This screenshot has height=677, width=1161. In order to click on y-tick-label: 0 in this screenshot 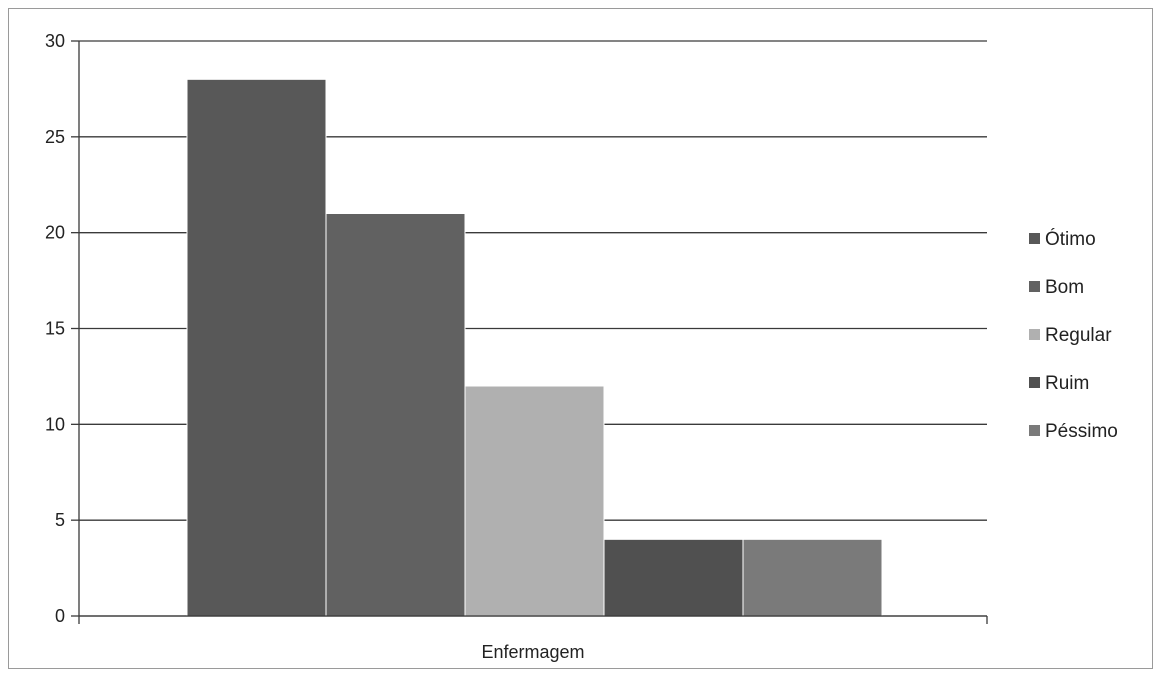, I will do `click(60, 616)`.